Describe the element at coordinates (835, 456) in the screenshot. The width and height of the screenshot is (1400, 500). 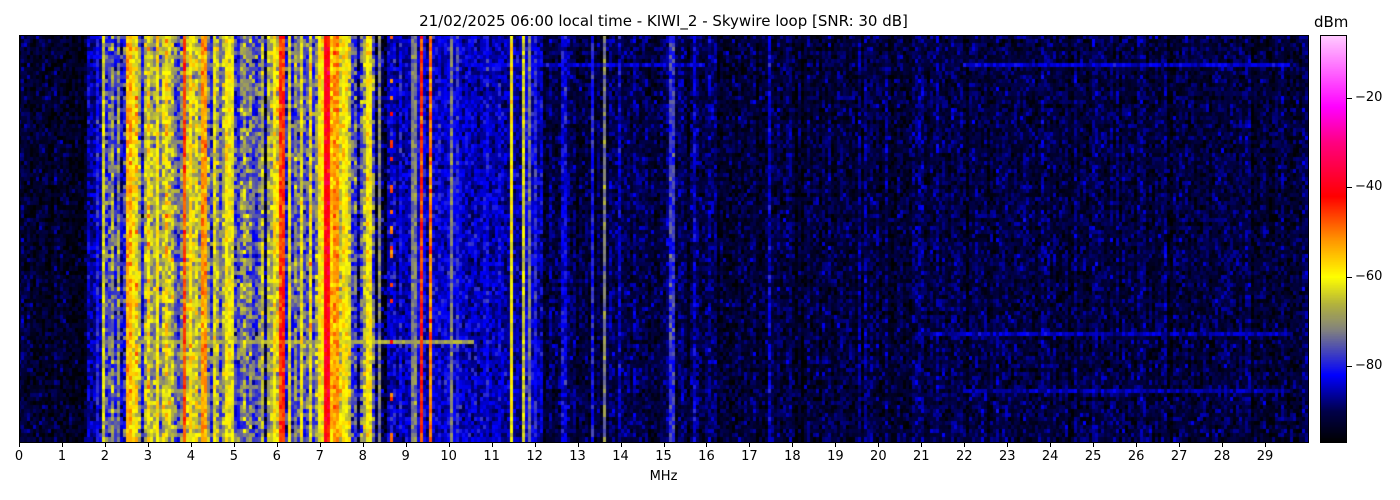
I see `x-tick-label: 19` at that location.